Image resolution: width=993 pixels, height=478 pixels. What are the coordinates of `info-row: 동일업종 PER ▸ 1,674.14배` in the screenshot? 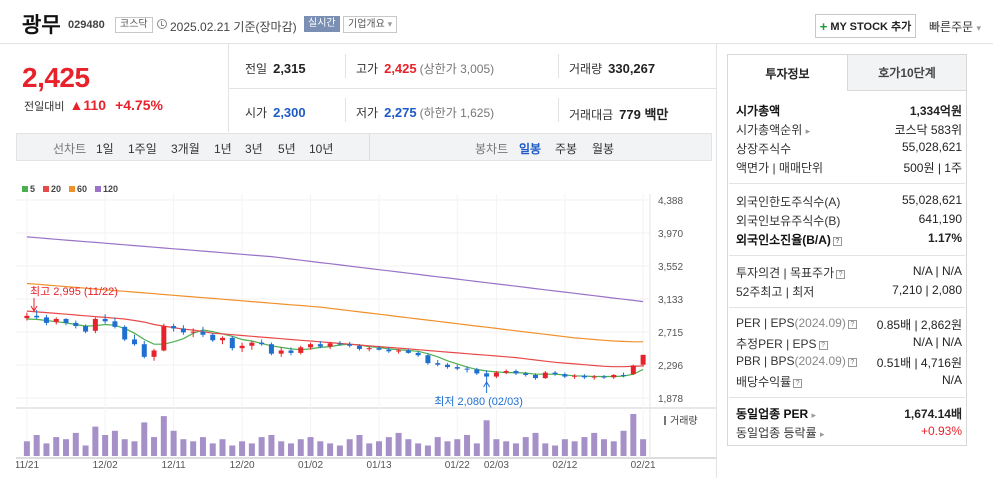 It's located at (849, 414).